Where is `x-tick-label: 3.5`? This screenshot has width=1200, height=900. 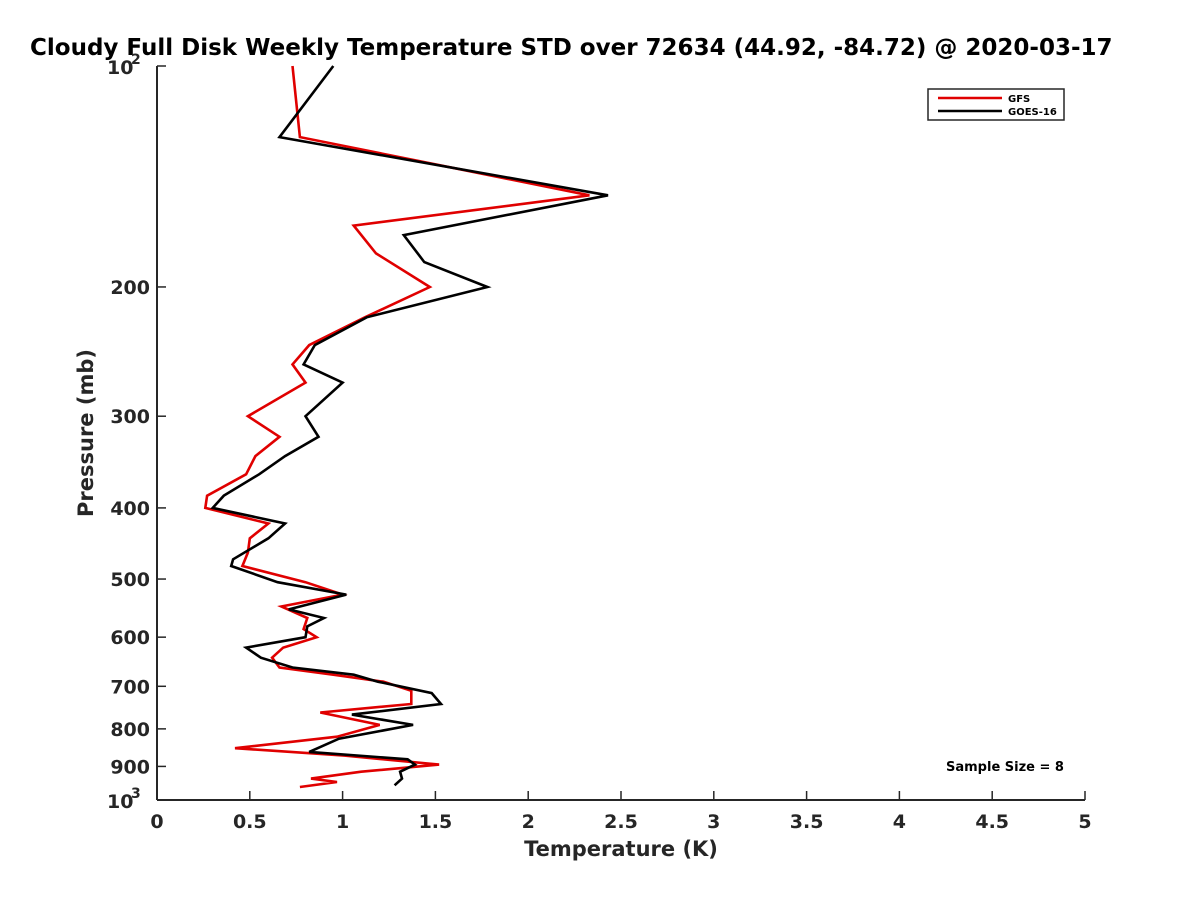 x-tick-label: 3.5 is located at coordinates (807, 822).